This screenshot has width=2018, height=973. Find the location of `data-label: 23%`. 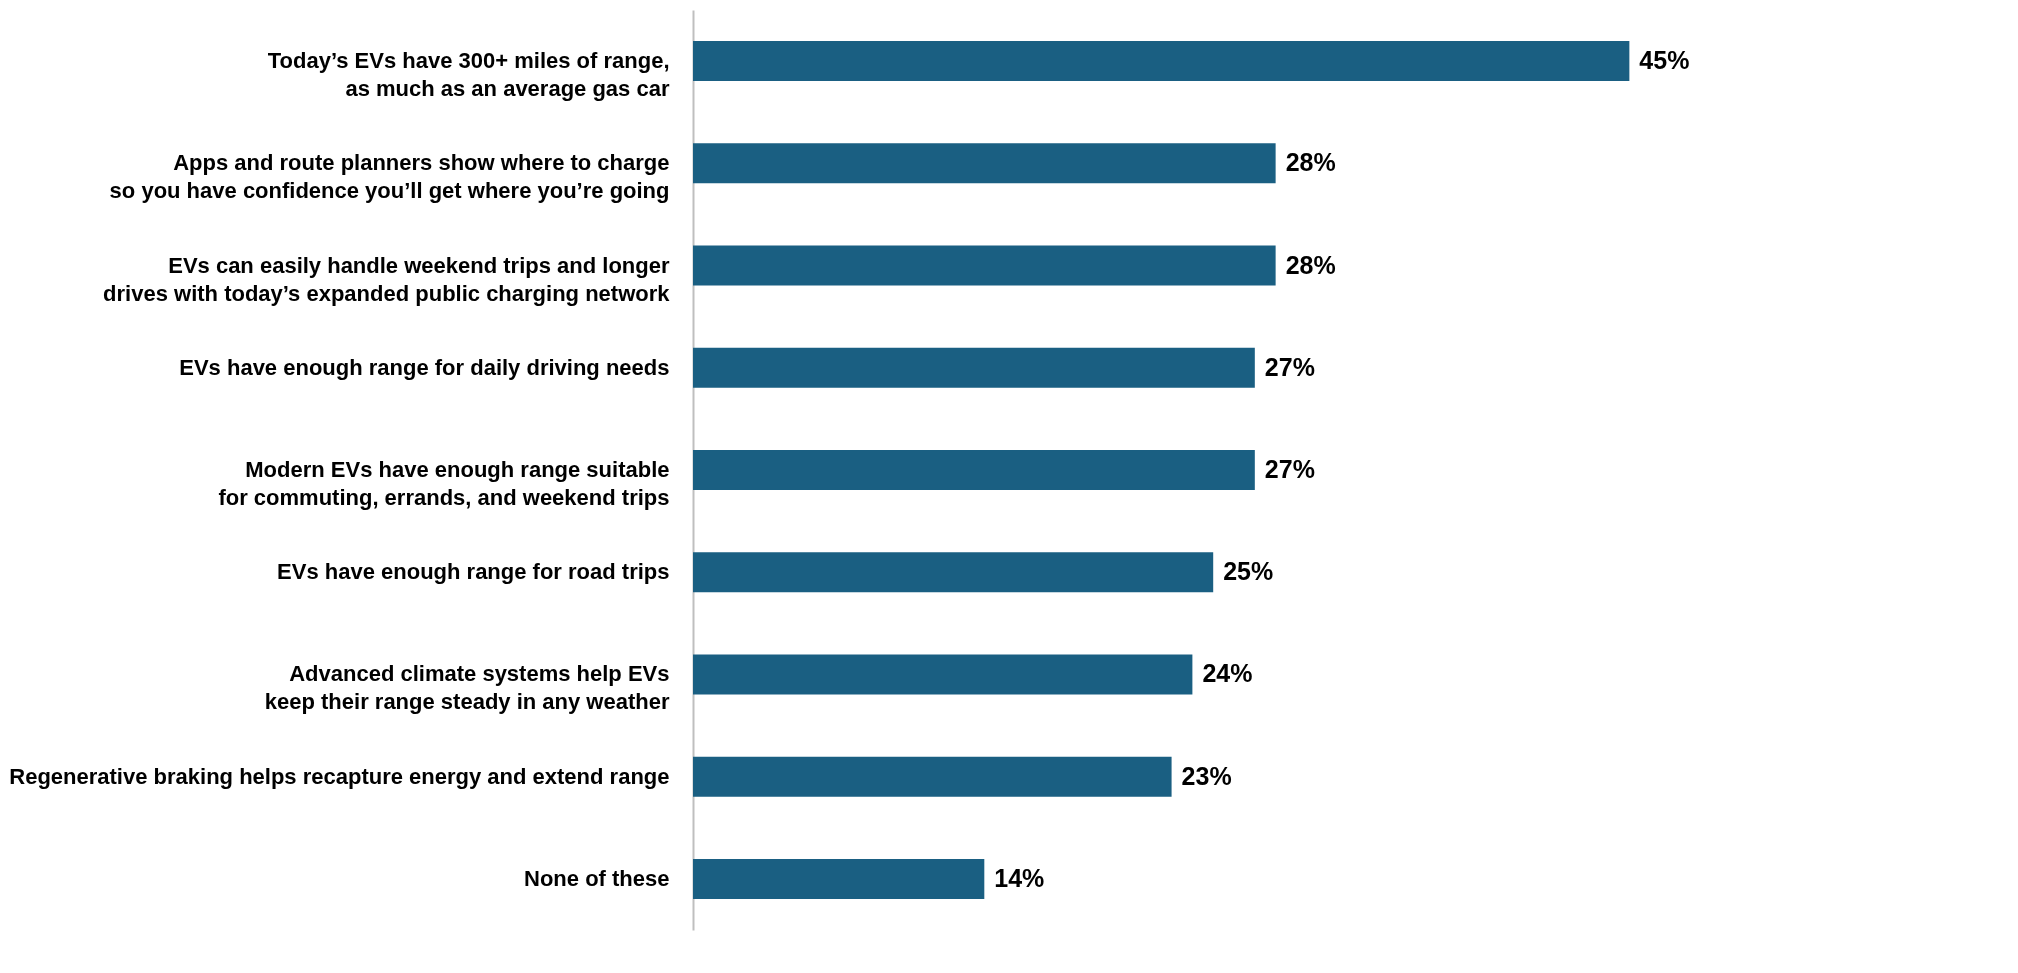

data-label: 23% is located at coordinates (1206, 775).